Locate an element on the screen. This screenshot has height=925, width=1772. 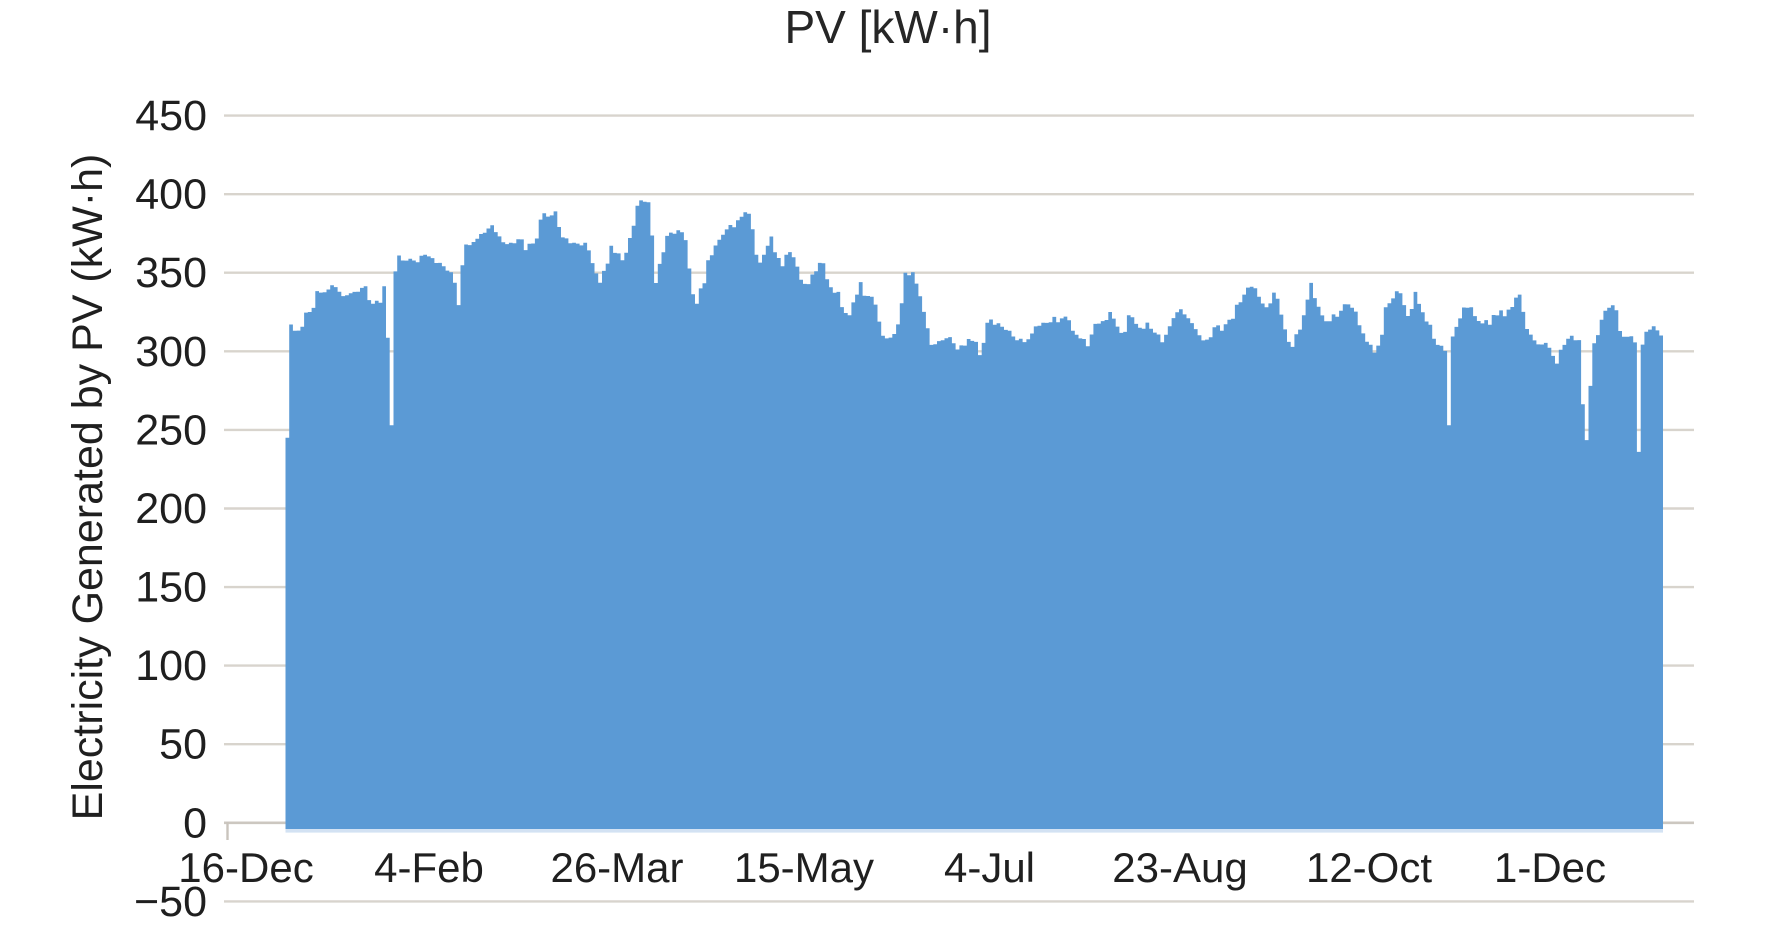
svg-text: 15-May is located at coordinates (804, 867).